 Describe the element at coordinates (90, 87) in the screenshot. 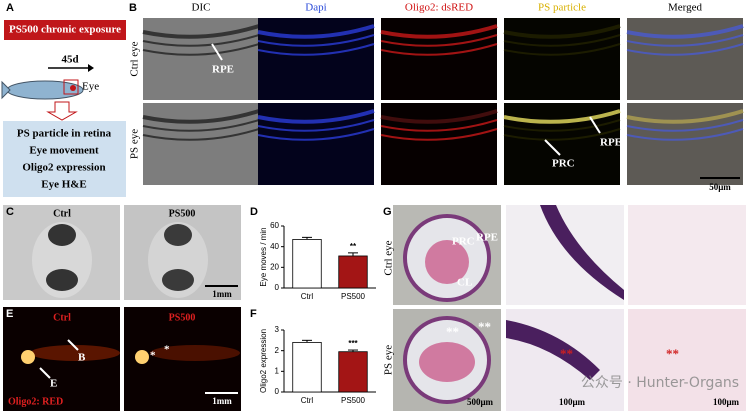

I see `organ-label: Eye` at that location.